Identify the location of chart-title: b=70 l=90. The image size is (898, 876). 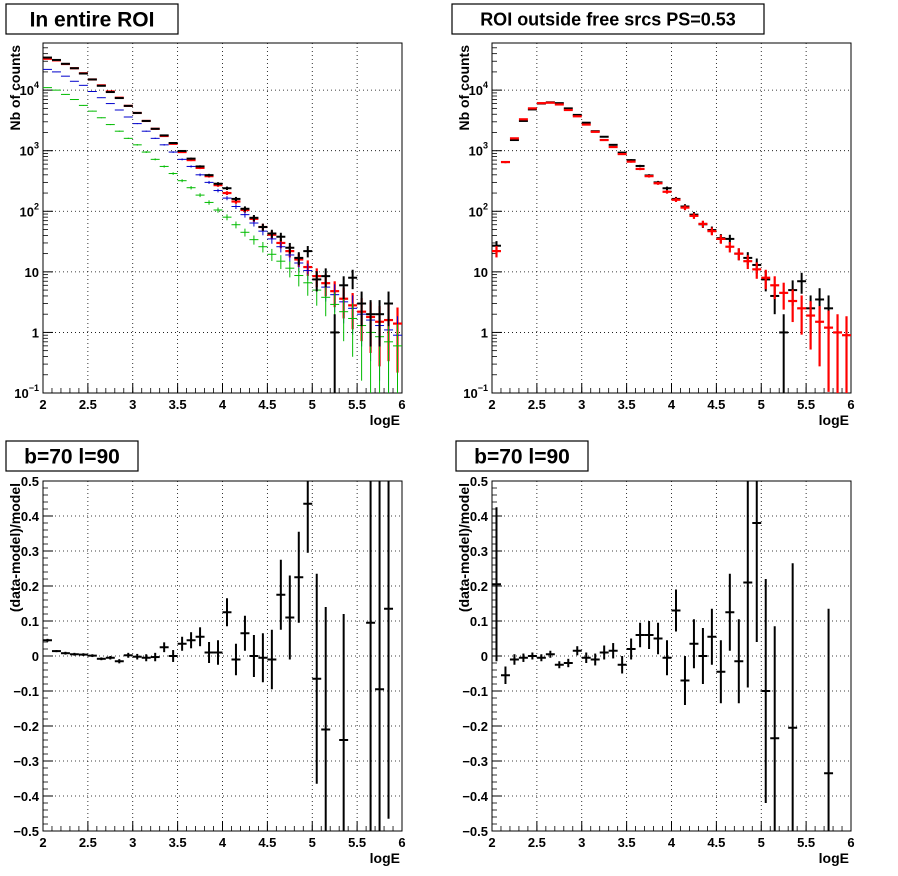
(522, 457).